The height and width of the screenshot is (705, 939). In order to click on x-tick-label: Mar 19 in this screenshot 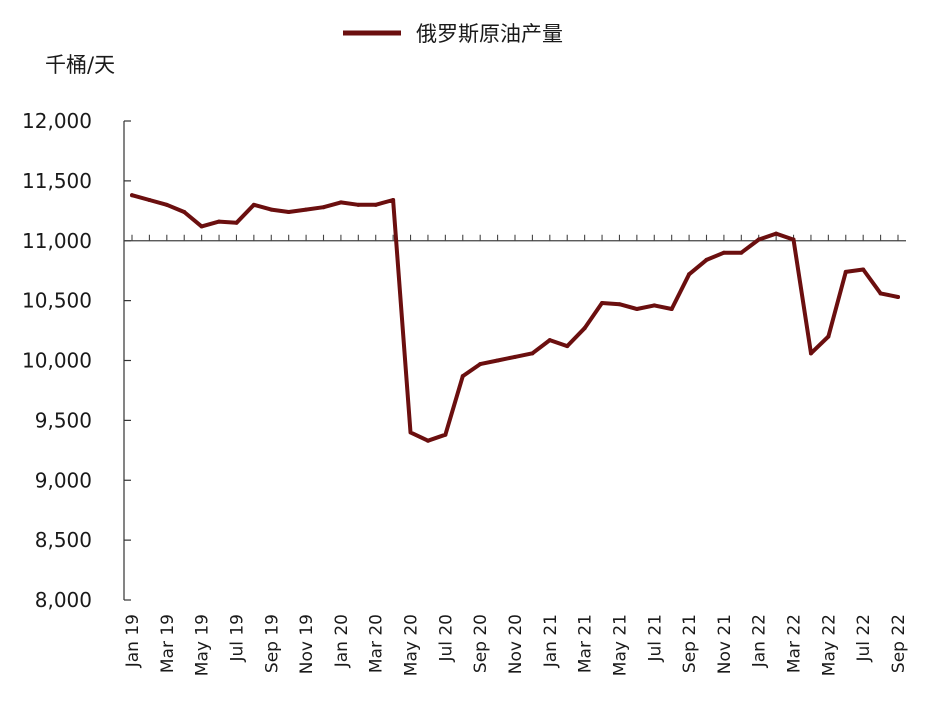, I will do `click(168, 643)`.